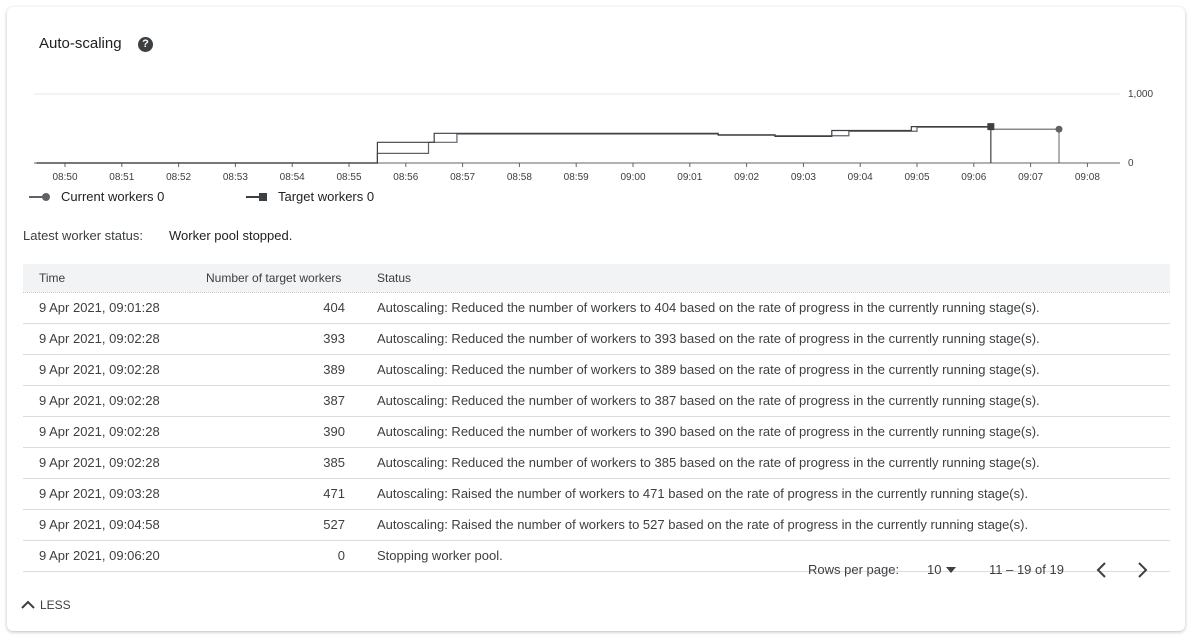 The image size is (1194, 637). What do you see at coordinates (951, 569) in the screenshot?
I see `dropdown-arrow-icon` at bounding box center [951, 569].